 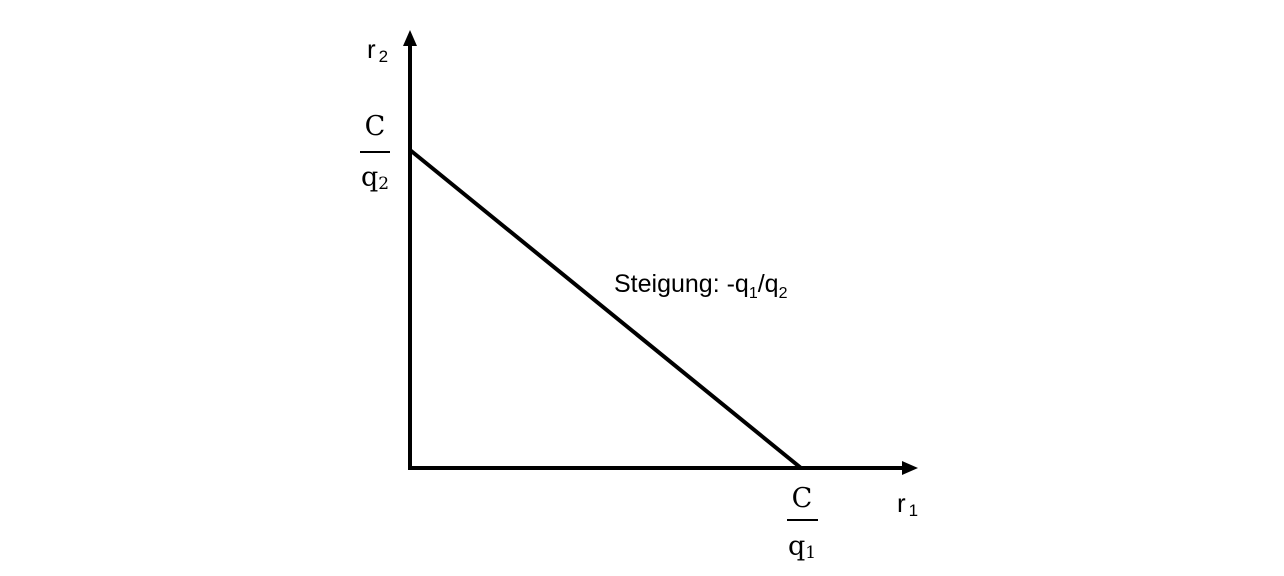 What do you see at coordinates (783, 293) in the screenshot?
I see `slope-label-sub2: 2` at bounding box center [783, 293].